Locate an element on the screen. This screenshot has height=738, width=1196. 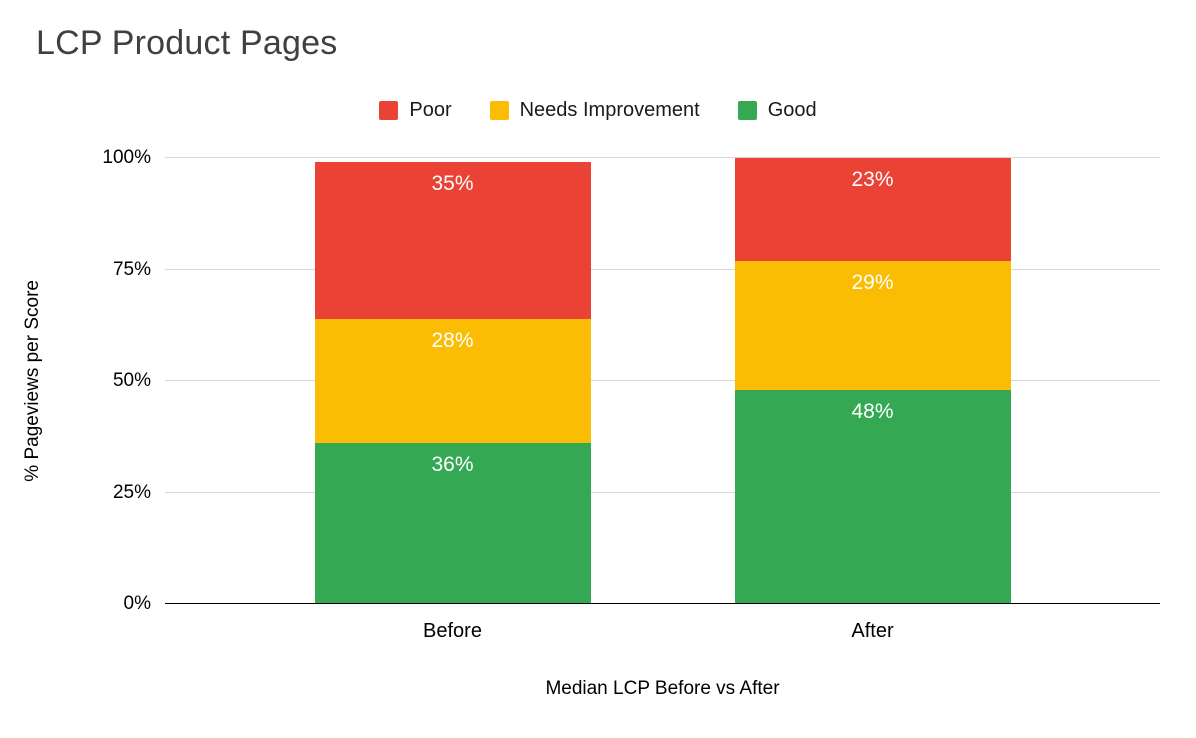
y-axis-title: % Pageviews per Score is located at coordinates (33, 381).